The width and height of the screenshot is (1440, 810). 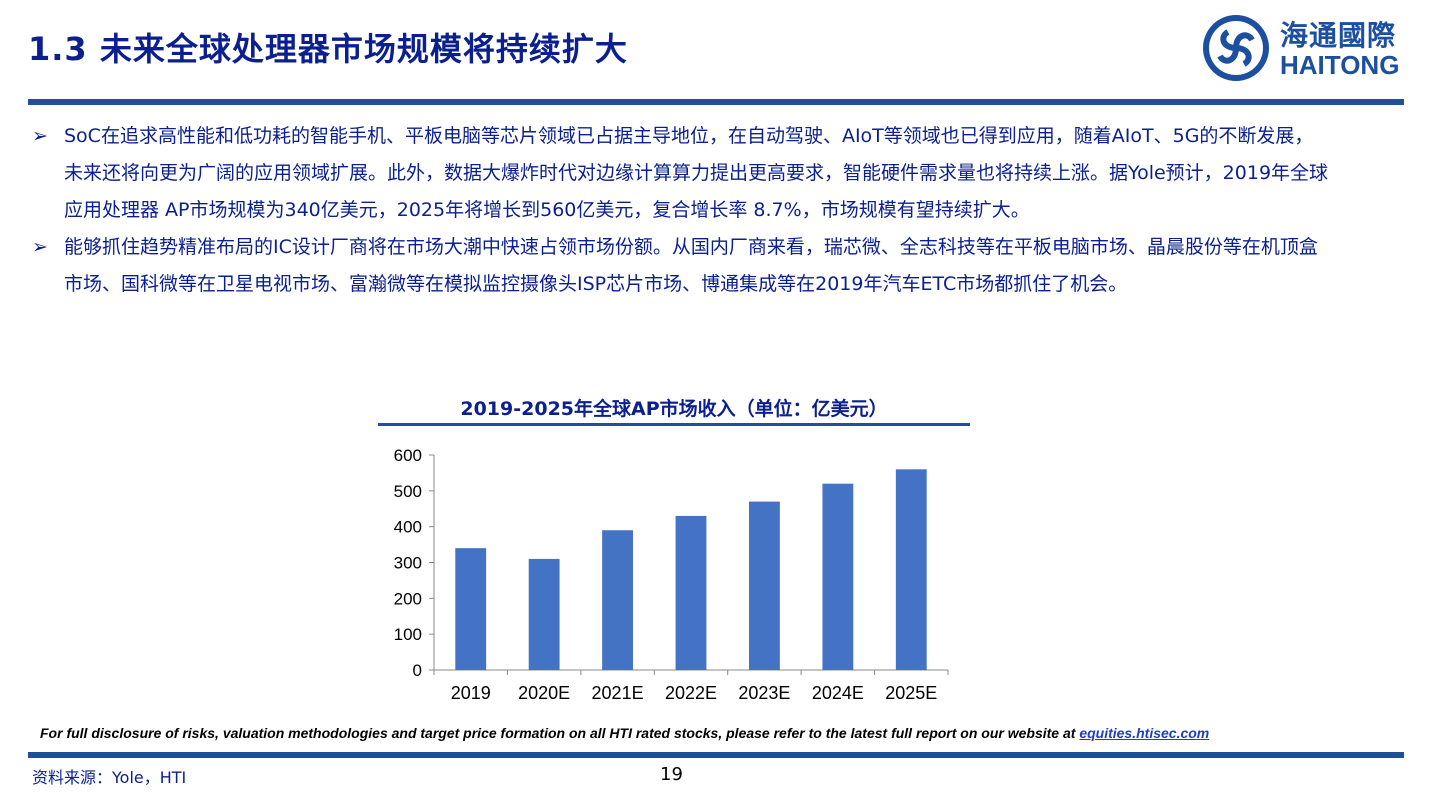 I want to click on website-link: equities.htisec.com, so click(x=1144, y=733).